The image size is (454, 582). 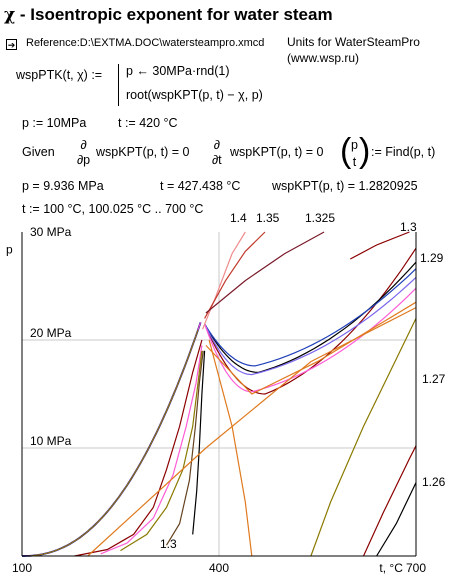 I want to click on program-line-1: p ← 30MPa·rnd(1), so click(x=178, y=71).